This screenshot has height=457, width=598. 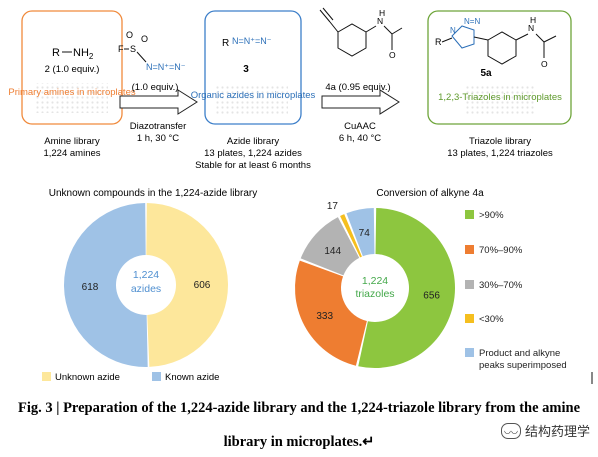 I want to click on slice-product-and-alkyne-peaks-superimposed, so click(x=360, y=232).